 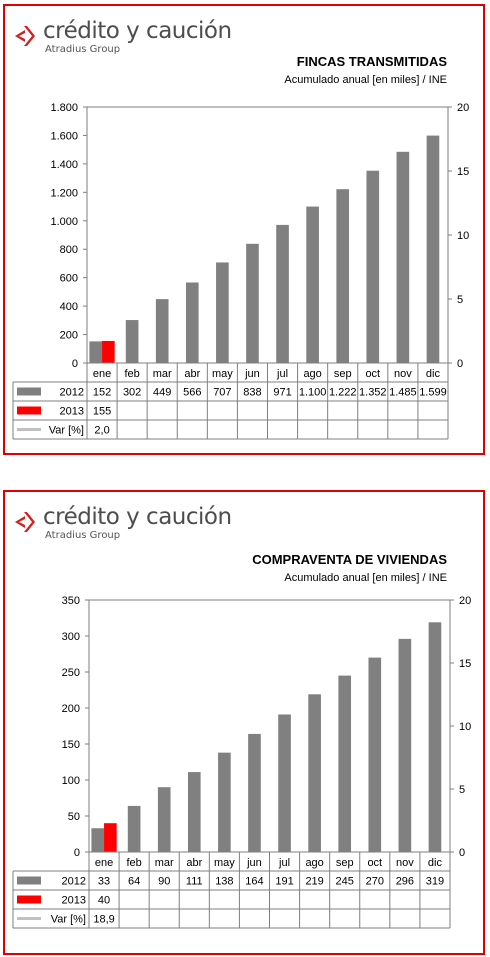 I want to click on table-cell: 1.352, so click(x=373, y=393).